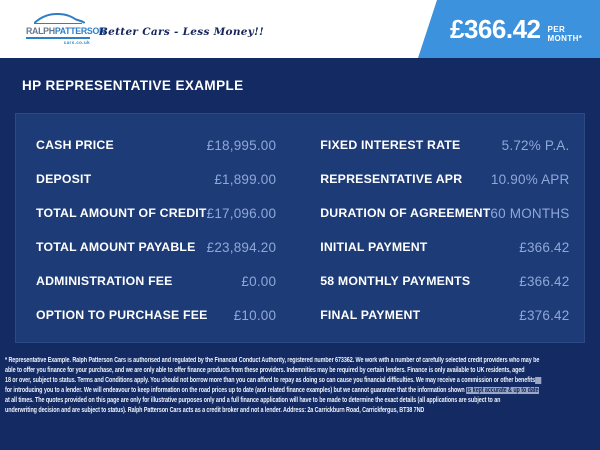  What do you see at coordinates (156, 179) in the screenshot?
I see `table-row: DEPOSIT £1,899.00` at bounding box center [156, 179].